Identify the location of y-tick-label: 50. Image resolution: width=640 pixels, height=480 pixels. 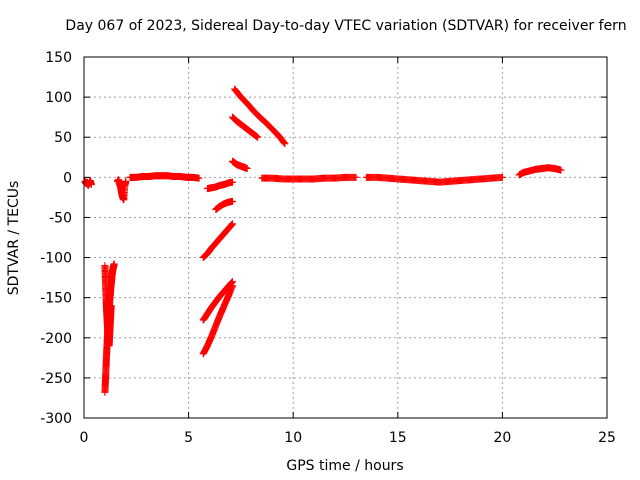
(63, 138).